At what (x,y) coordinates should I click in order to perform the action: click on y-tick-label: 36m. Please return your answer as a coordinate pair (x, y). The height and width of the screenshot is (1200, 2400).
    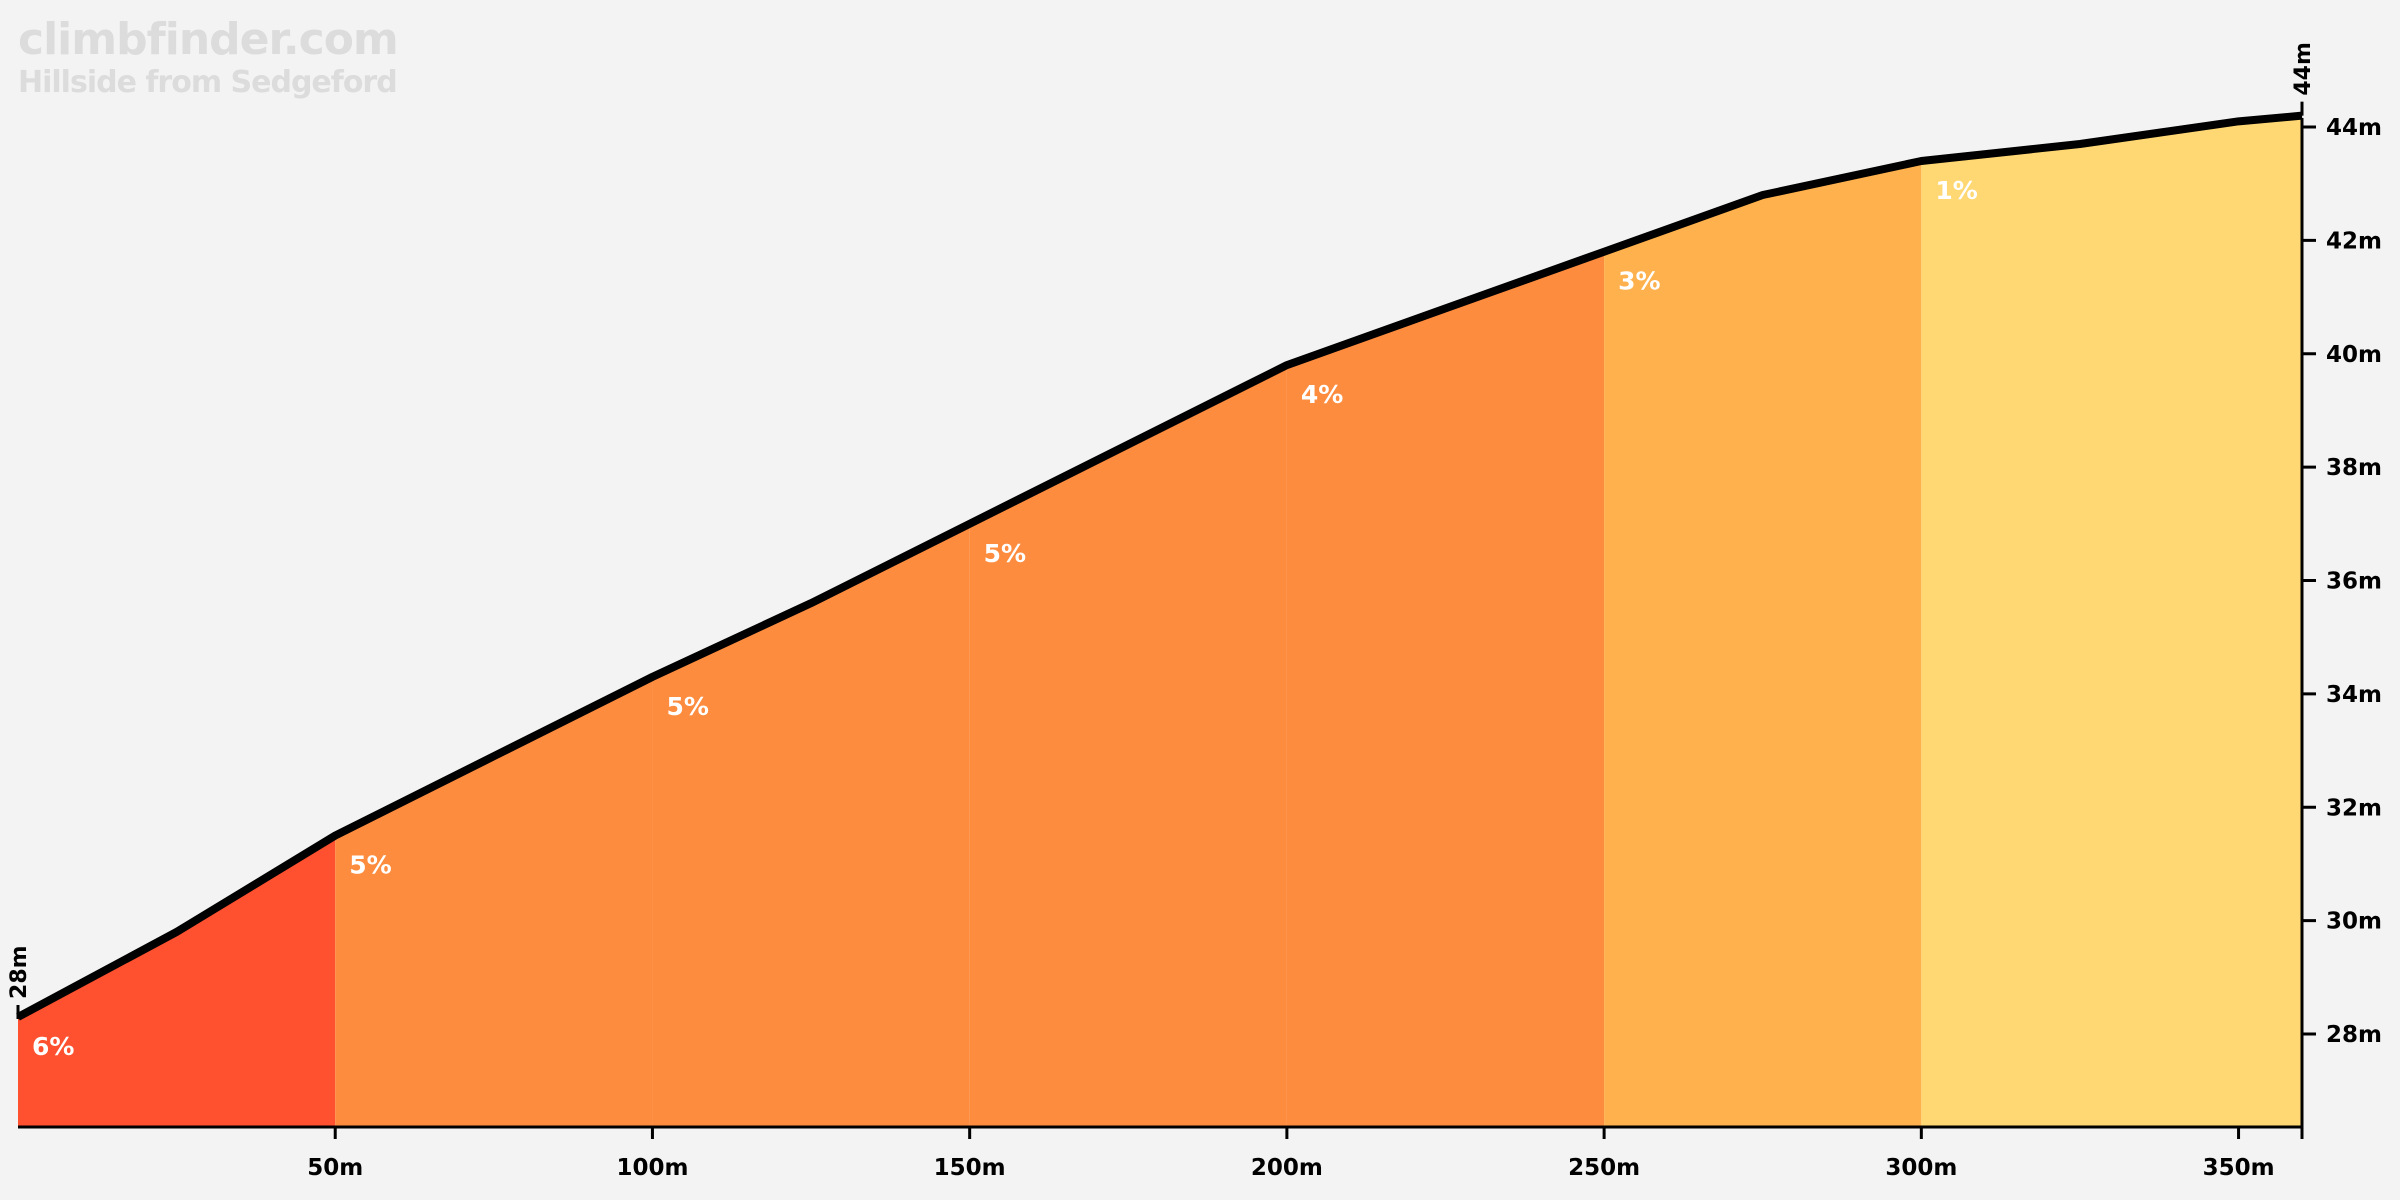
    Looking at the image, I should click on (2354, 582).